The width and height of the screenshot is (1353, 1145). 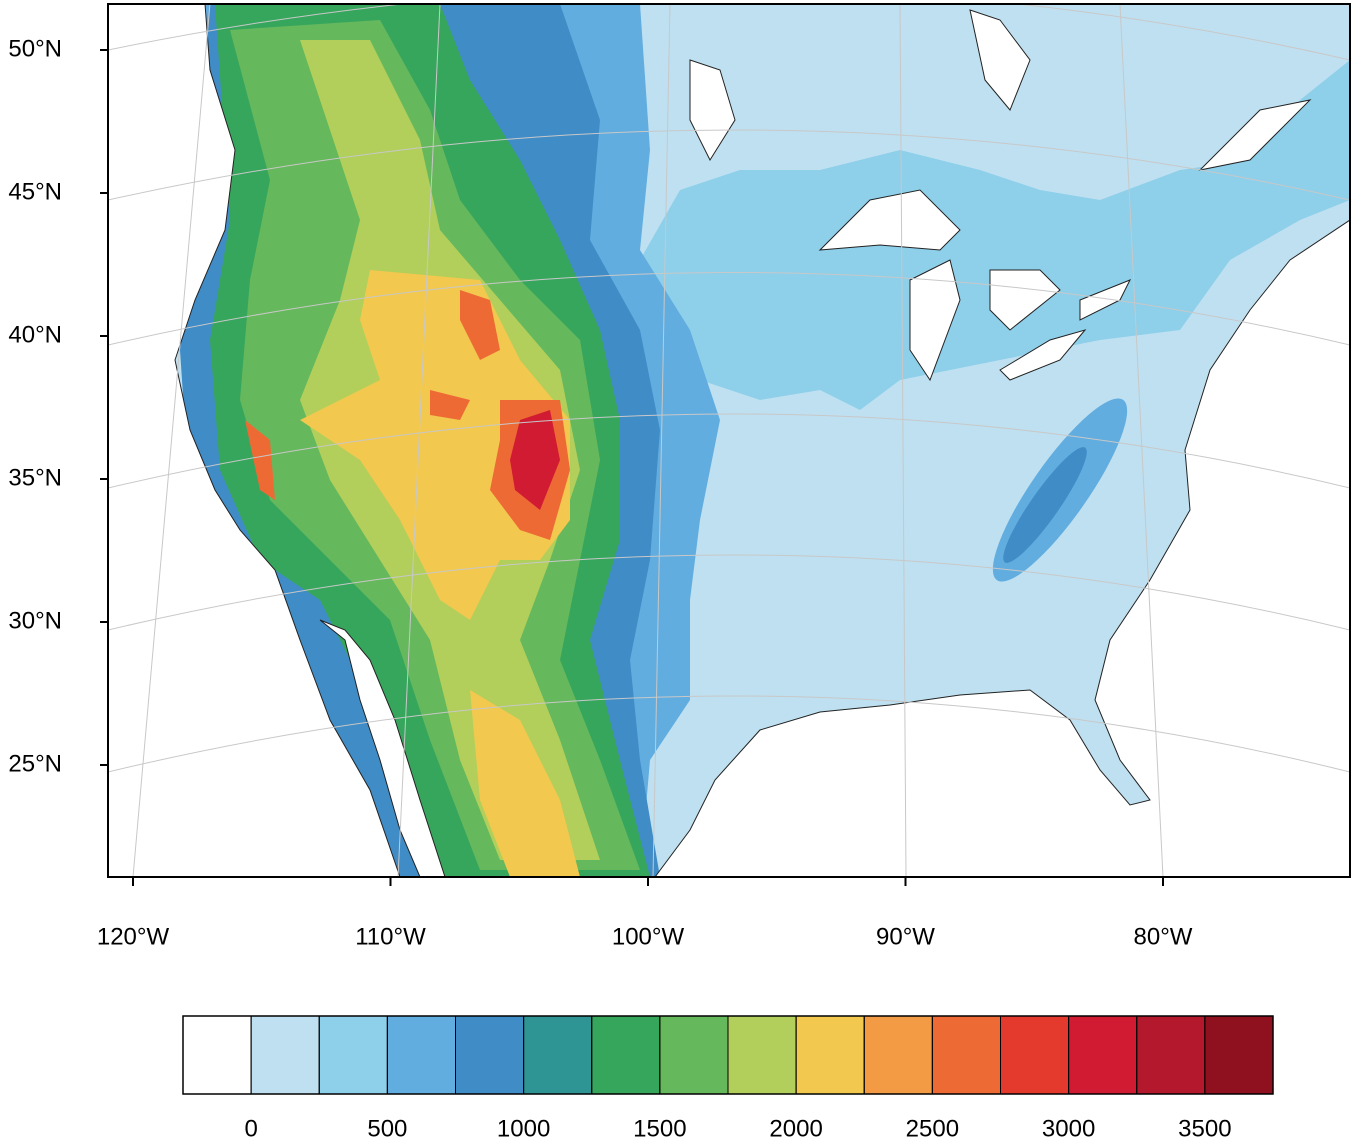 I want to click on colorbar-label: 500, so click(x=387, y=1127).